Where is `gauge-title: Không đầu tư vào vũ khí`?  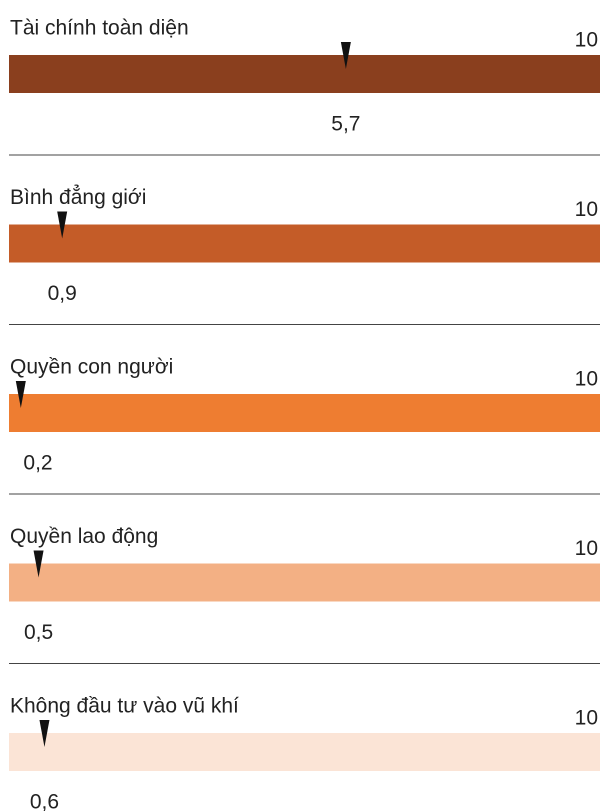
gauge-title: Không đầu tư vào vũ khí is located at coordinates (124, 706).